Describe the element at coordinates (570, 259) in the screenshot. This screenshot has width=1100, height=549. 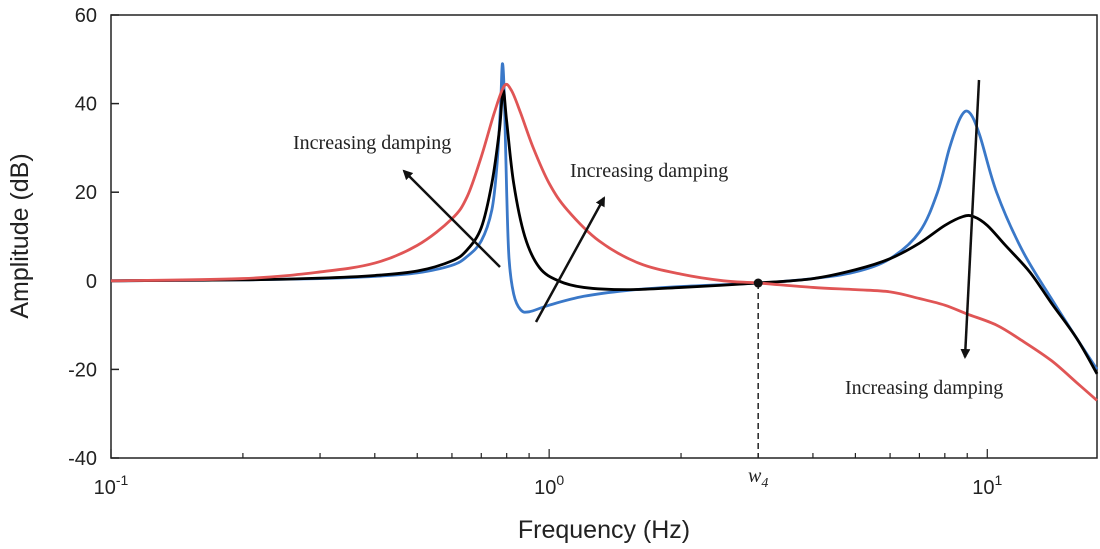
I see `damping-arrow-middle` at that location.